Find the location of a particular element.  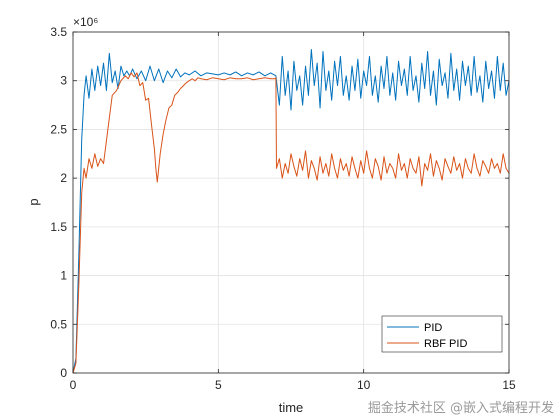

x-tick-label: 10 is located at coordinates (364, 385).